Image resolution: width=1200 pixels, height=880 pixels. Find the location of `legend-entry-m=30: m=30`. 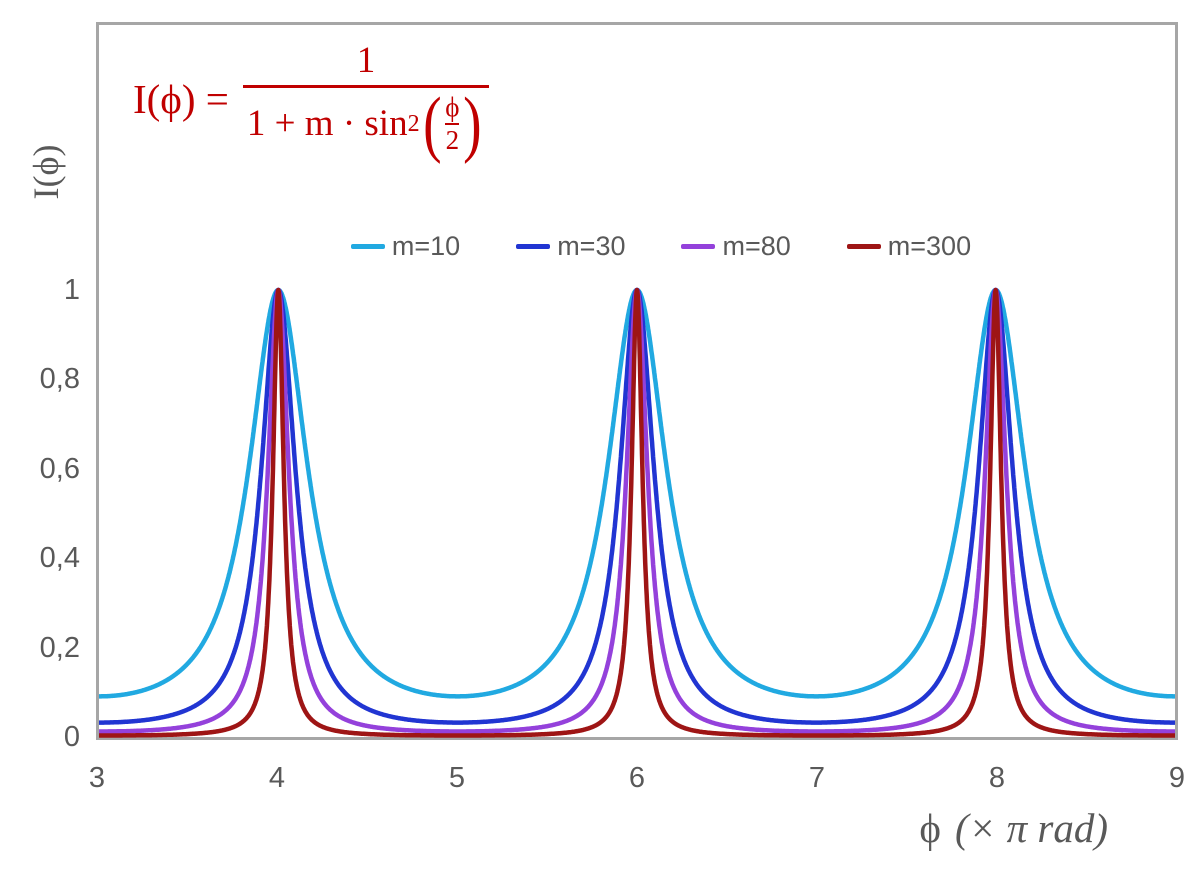

legend-entry-m=30: m=30 is located at coordinates (570, 246).